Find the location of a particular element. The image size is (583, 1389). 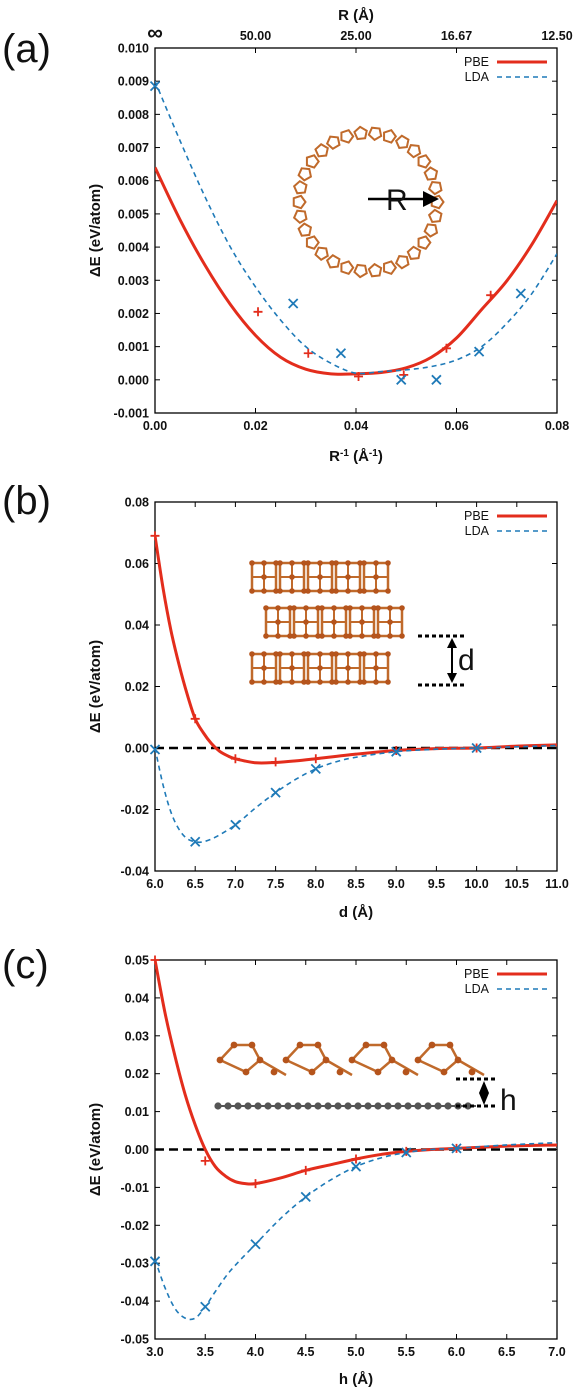

x-axis-label-part: ) is located at coordinates (380, 456).